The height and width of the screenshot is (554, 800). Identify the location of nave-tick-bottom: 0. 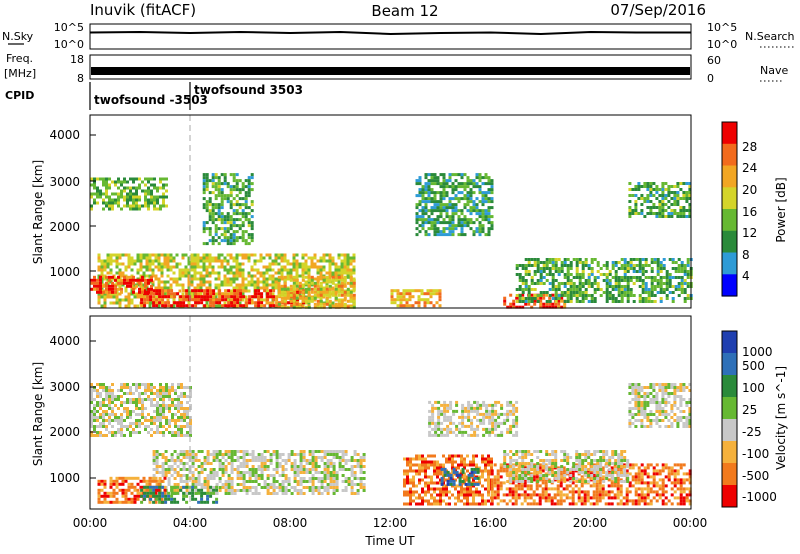
(710, 78).